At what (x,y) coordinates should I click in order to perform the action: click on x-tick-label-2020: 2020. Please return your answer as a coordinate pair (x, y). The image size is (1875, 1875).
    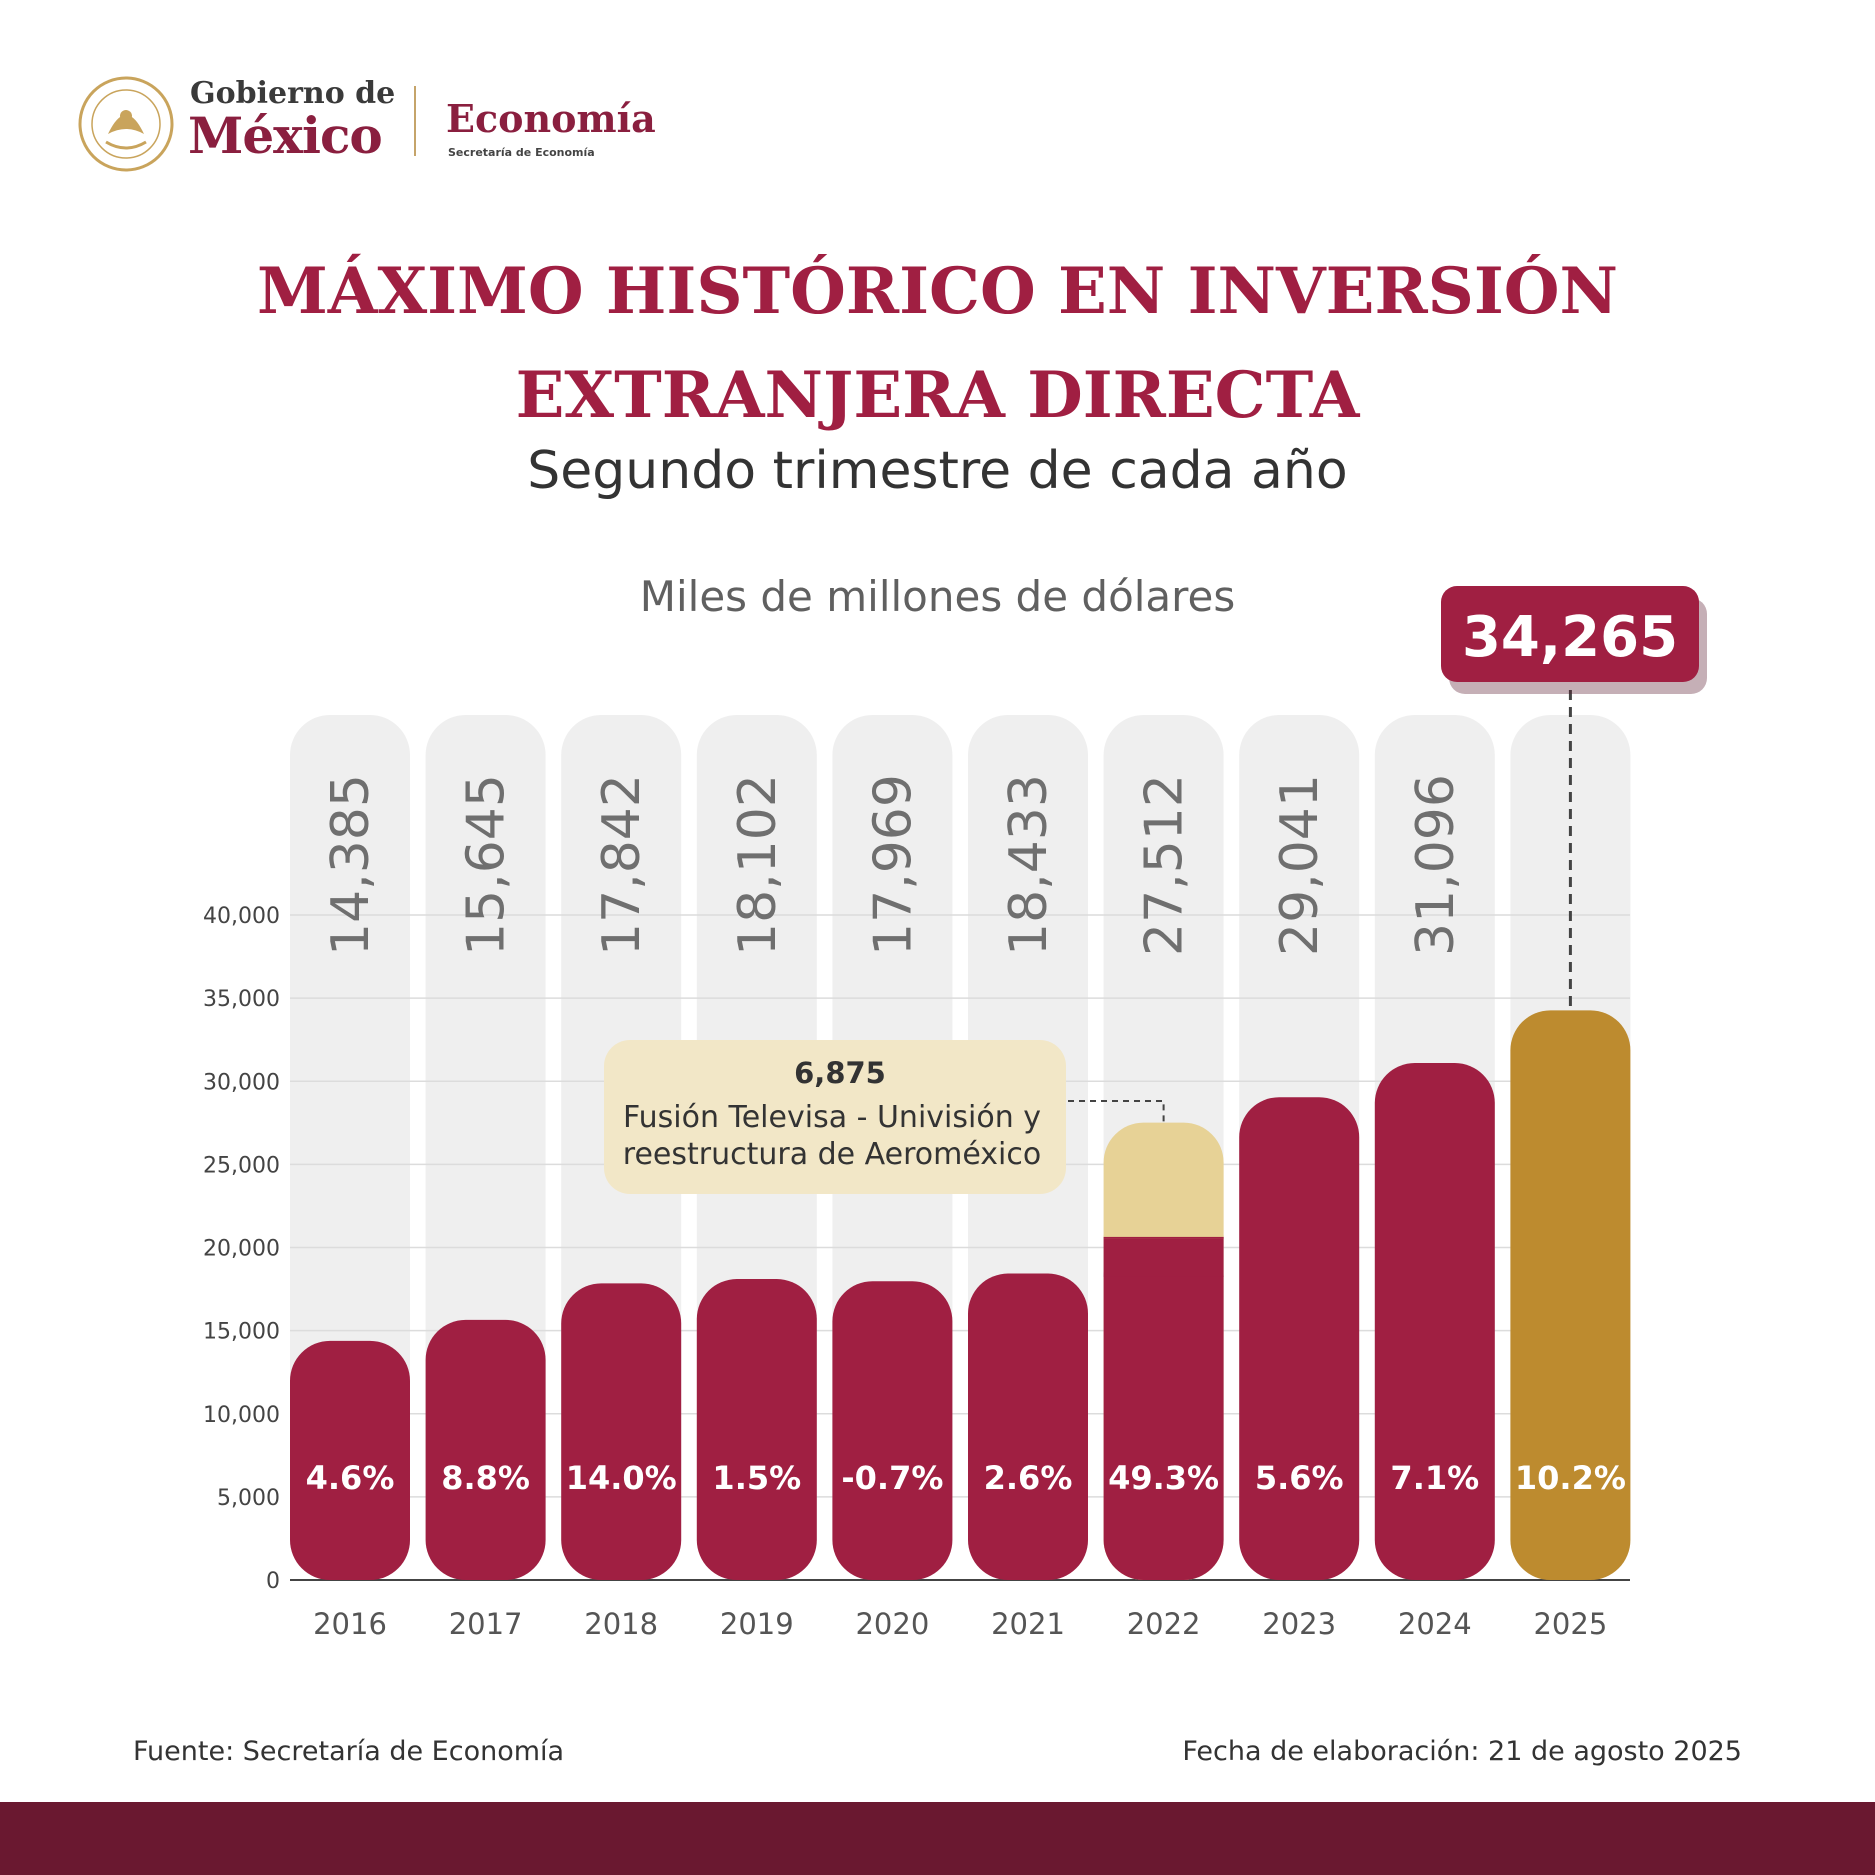
    Looking at the image, I should click on (892, 1624).